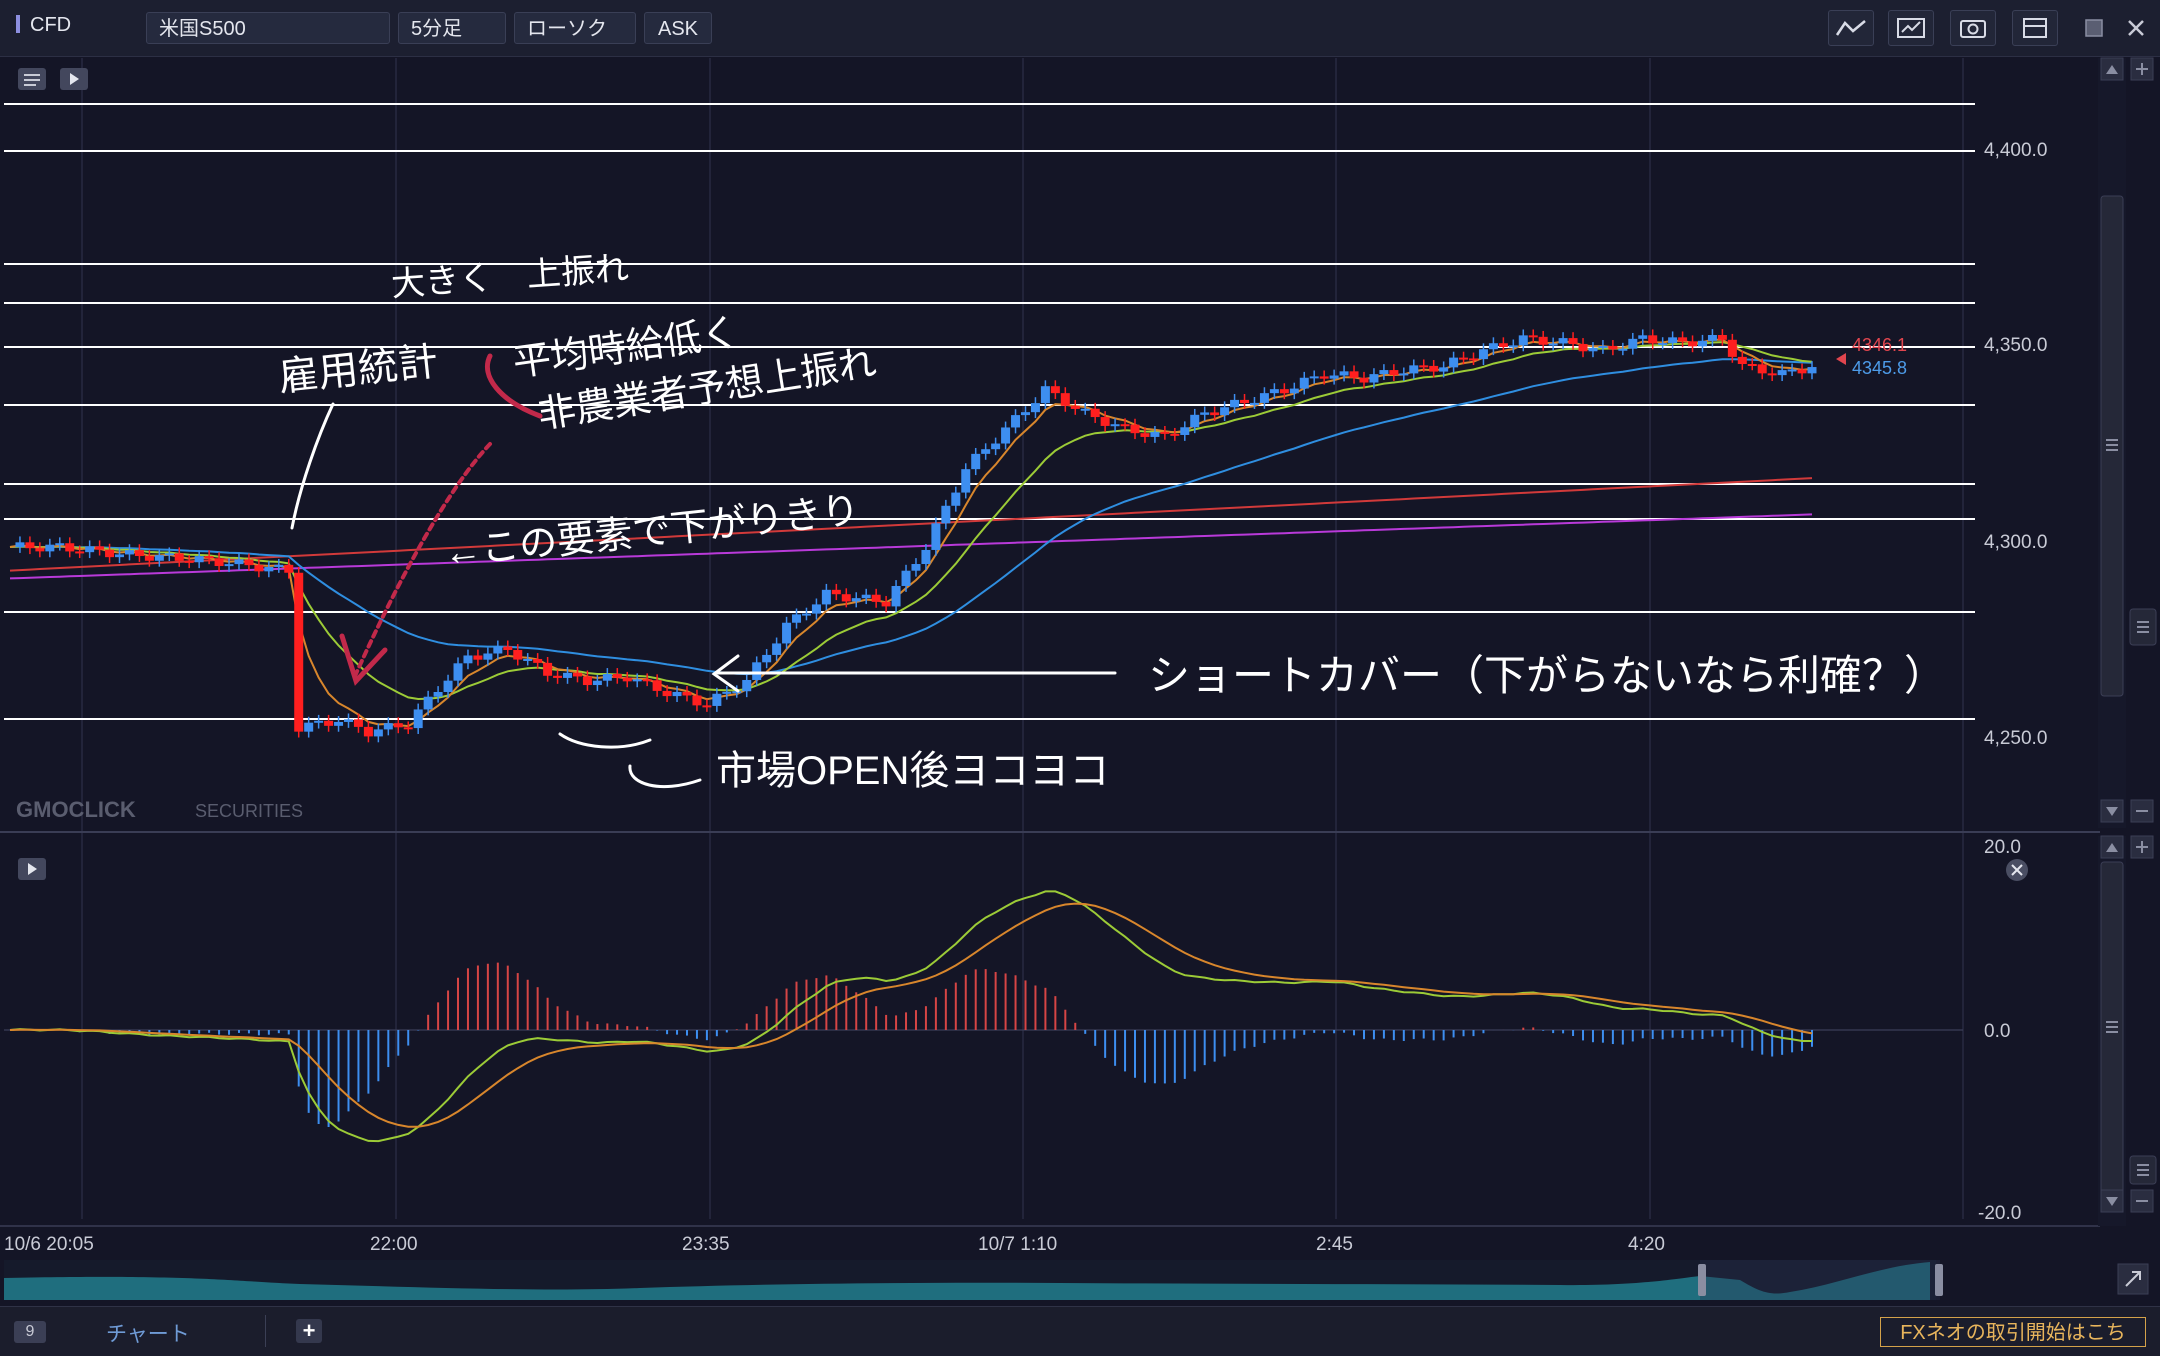 The width and height of the screenshot is (2160, 1356). Describe the element at coordinates (2002, 847) in the screenshot. I see `indicator-label: 20.0` at that location.